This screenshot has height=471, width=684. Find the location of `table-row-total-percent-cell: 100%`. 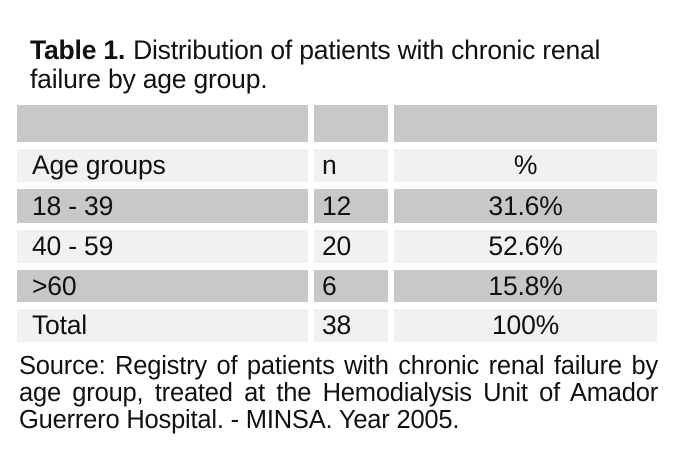

table-row-total-percent-cell: 100% is located at coordinates (525, 325).